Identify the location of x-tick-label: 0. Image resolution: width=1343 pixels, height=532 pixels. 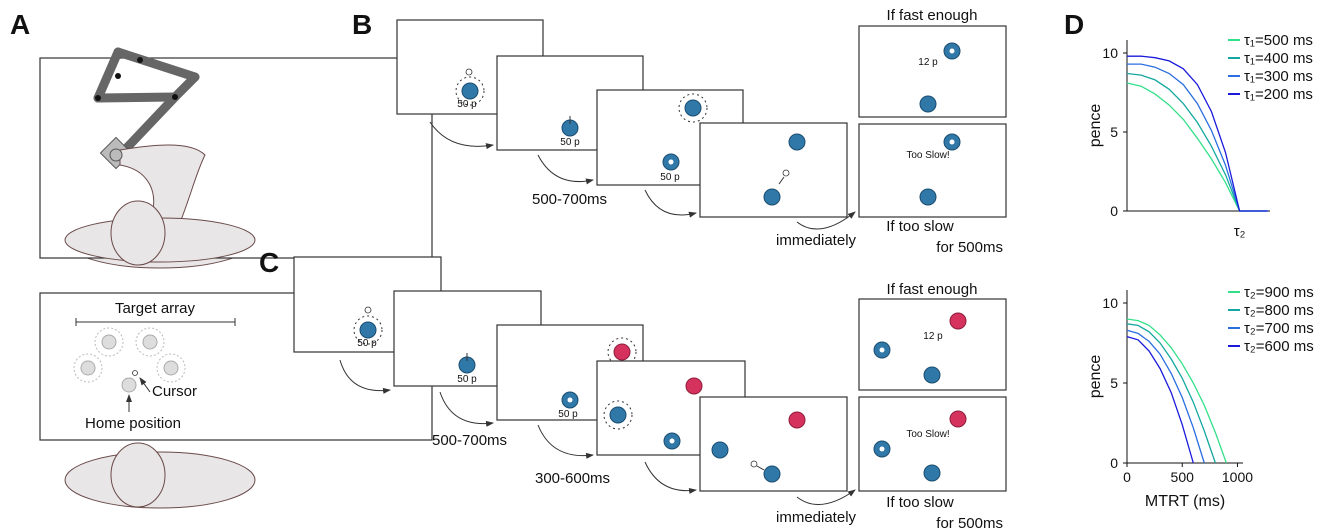
(1127, 477).